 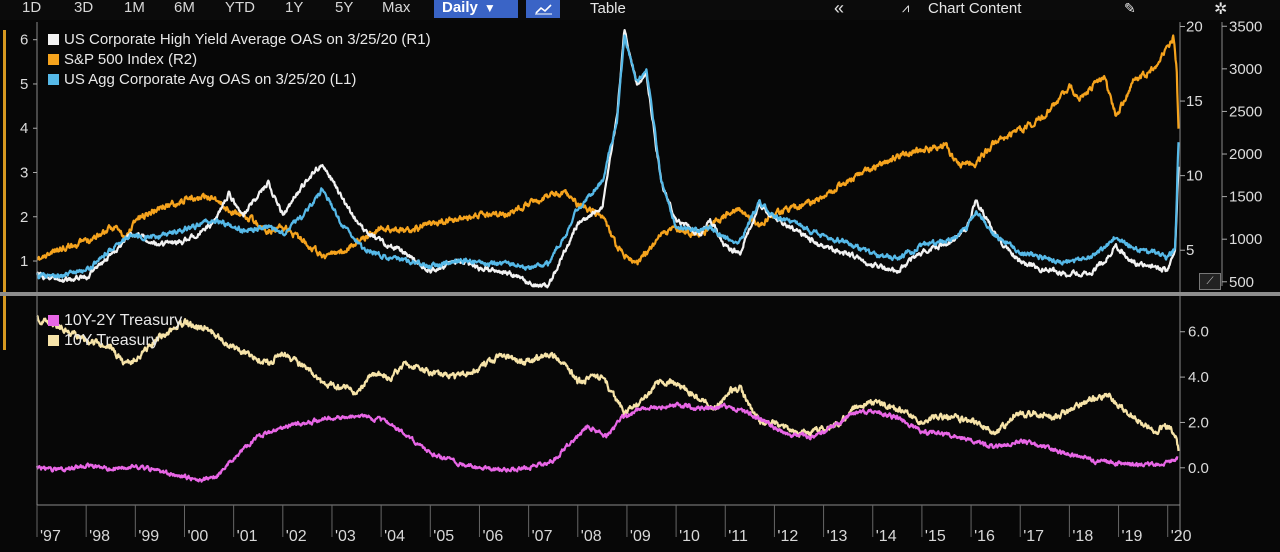 I want to click on line-chart-button, so click(x=543, y=9).